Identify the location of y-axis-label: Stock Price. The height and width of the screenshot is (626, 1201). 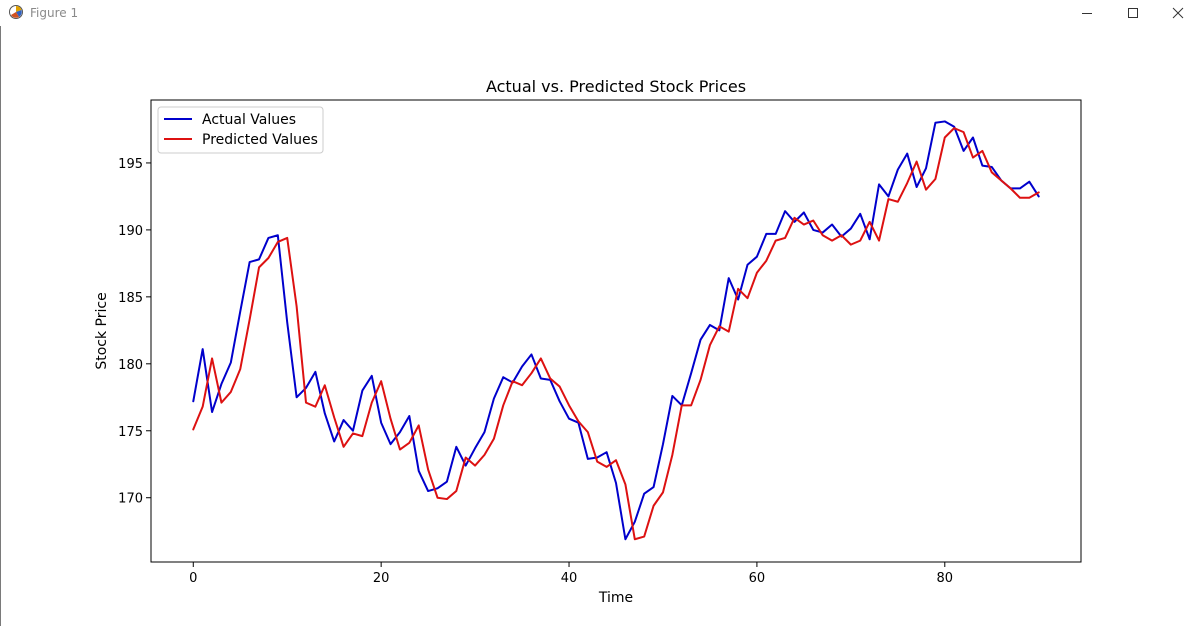
(102, 330).